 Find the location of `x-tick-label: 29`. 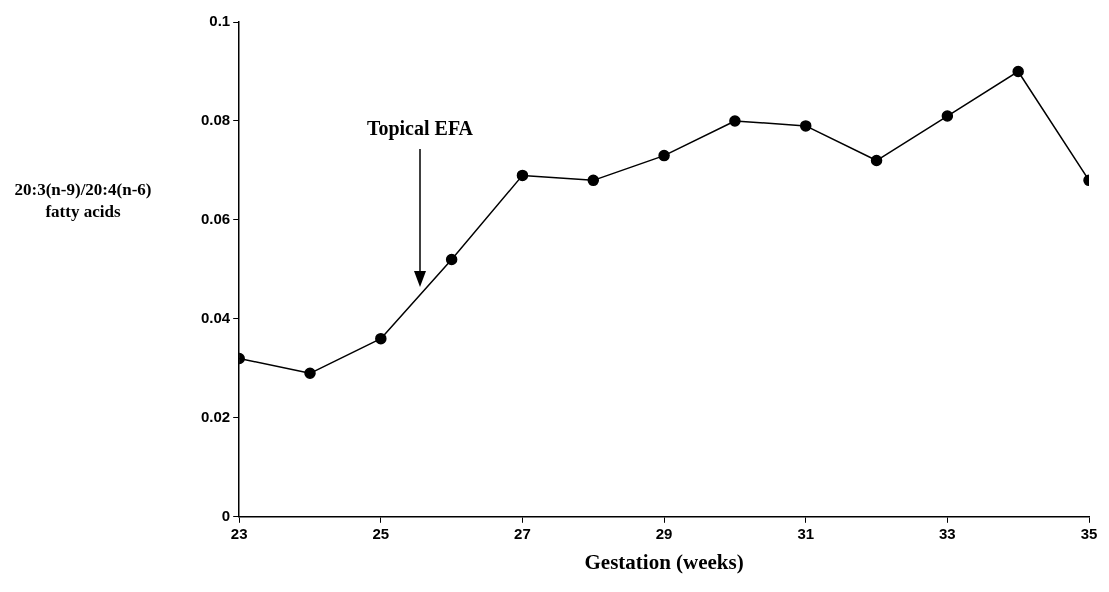

x-tick-label: 29 is located at coordinates (664, 533).